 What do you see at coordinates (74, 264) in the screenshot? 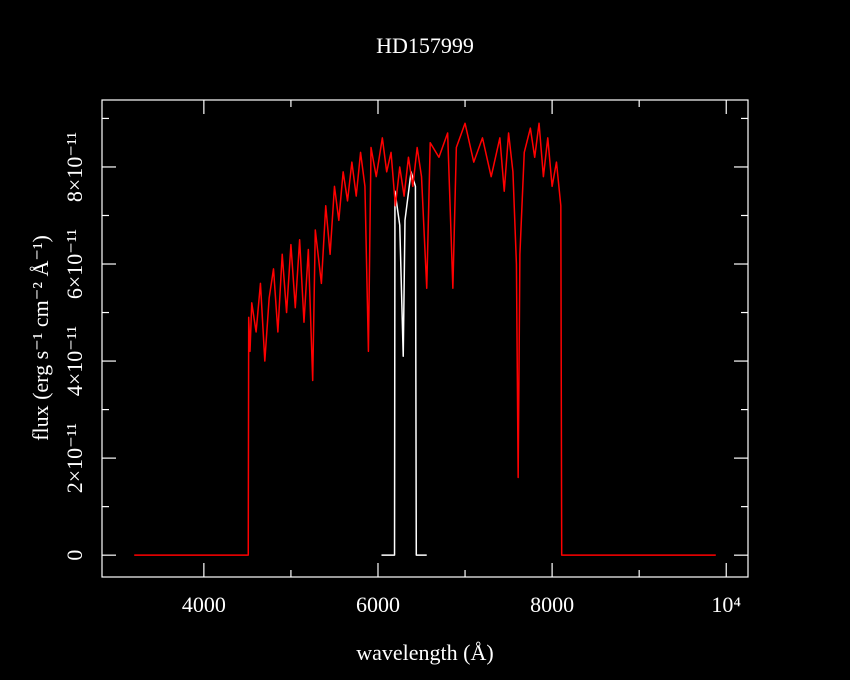
I see `y-tick-label: 6×10⁻¹¹` at bounding box center [74, 264].